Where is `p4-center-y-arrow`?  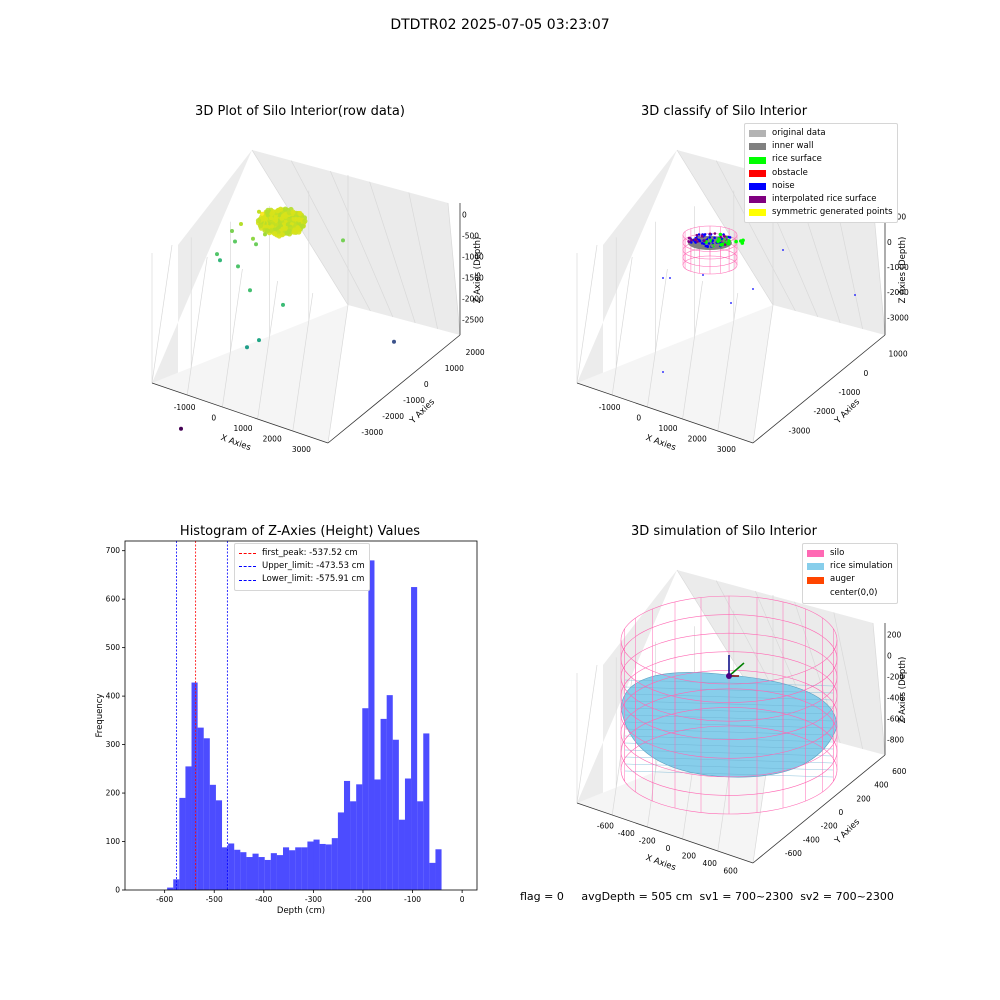
p4-center-y-arrow is located at coordinates (736, 669).